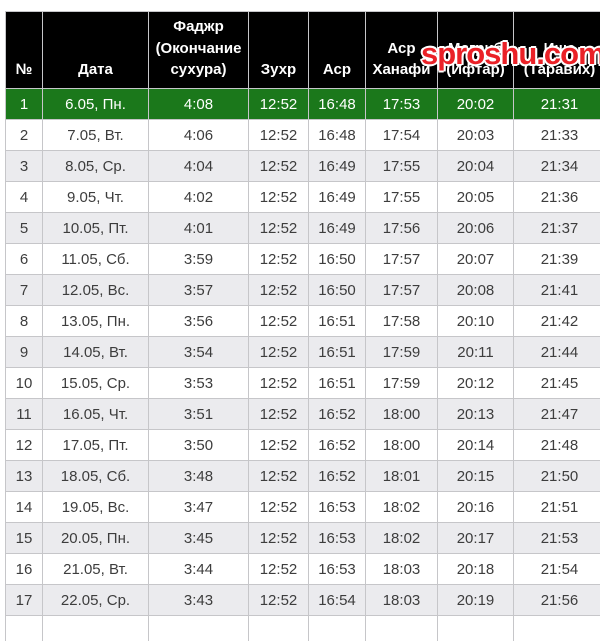 The image size is (600, 641). Describe the element at coordinates (24, 507) in the screenshot. I see `table-cell: 14` at that location.